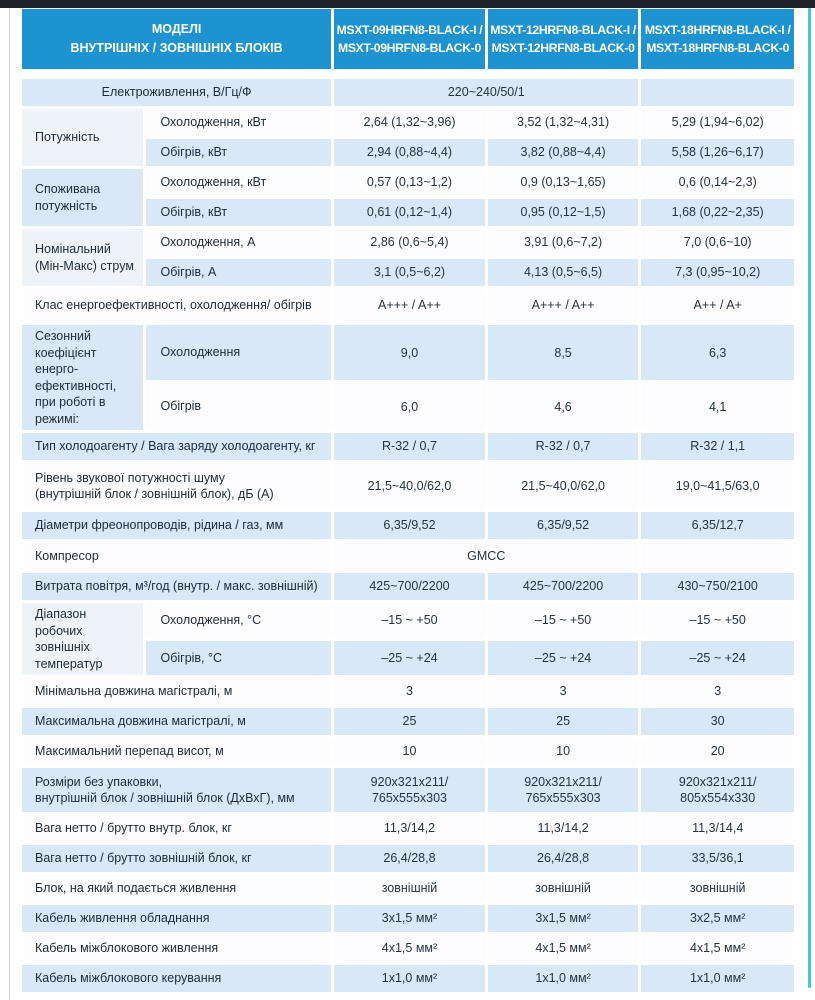  What do you see at coordinates (717, 122) in the screenshot?
I see `value-cell: 5,29 (1,94~6,02)` at bounding box center [717, 122].